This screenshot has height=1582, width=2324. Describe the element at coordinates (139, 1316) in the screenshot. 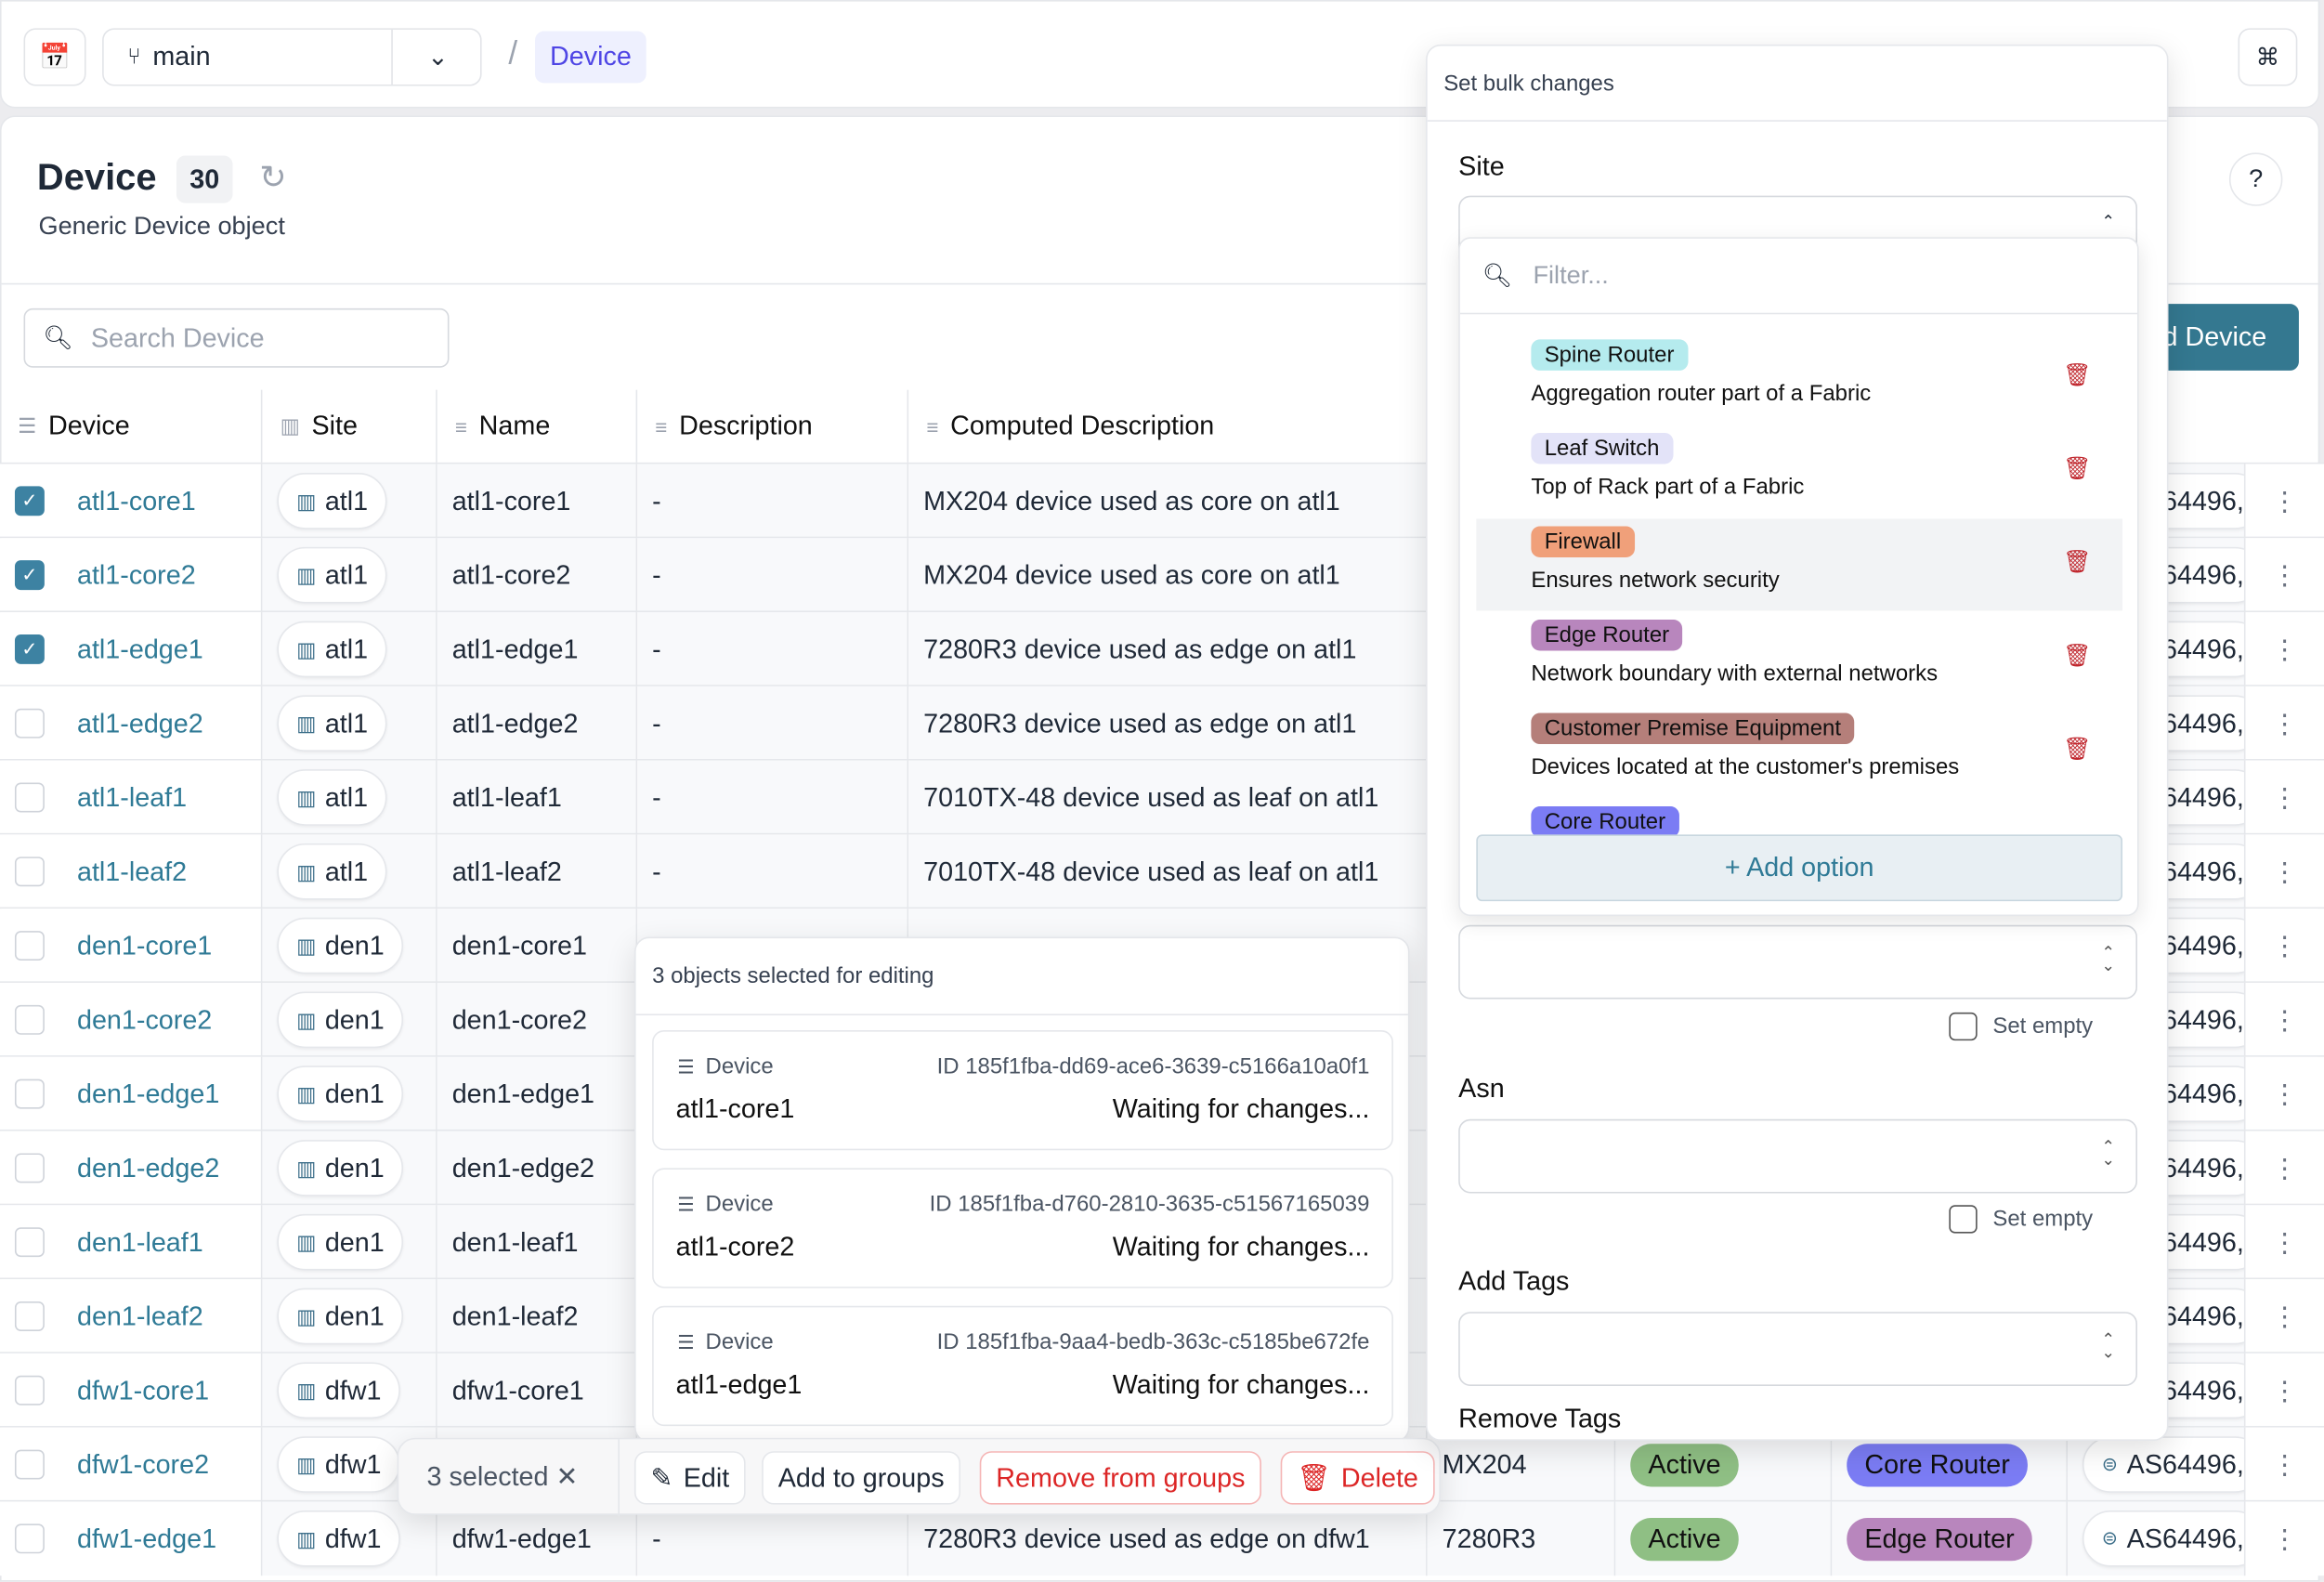

I see `device-link: den1-leaf2` at that location.